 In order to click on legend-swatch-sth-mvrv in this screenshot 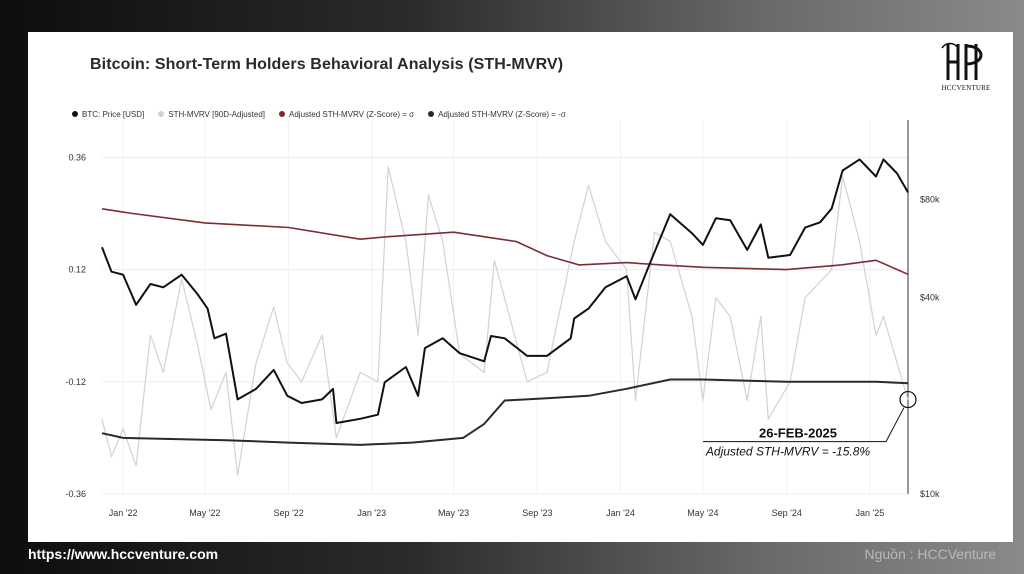, I will do `click(161, 114)`.